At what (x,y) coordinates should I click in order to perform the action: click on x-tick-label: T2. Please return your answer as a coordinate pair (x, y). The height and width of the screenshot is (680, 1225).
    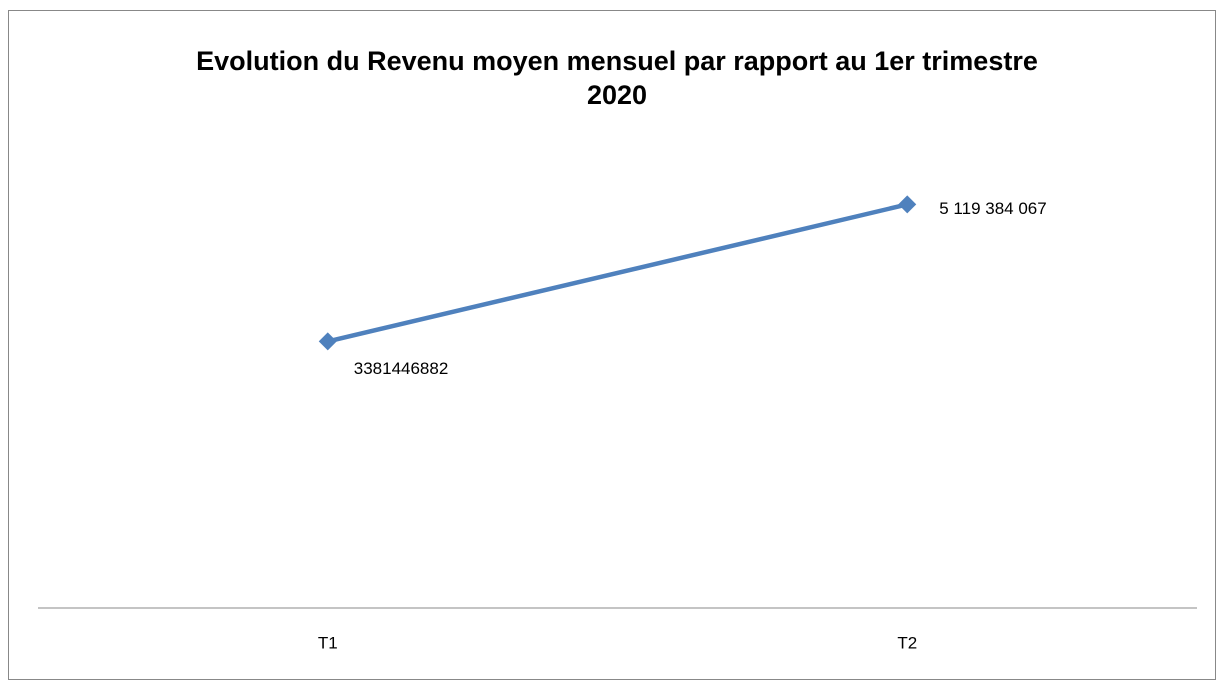
    Looking at the image, I should click on (907, 642).